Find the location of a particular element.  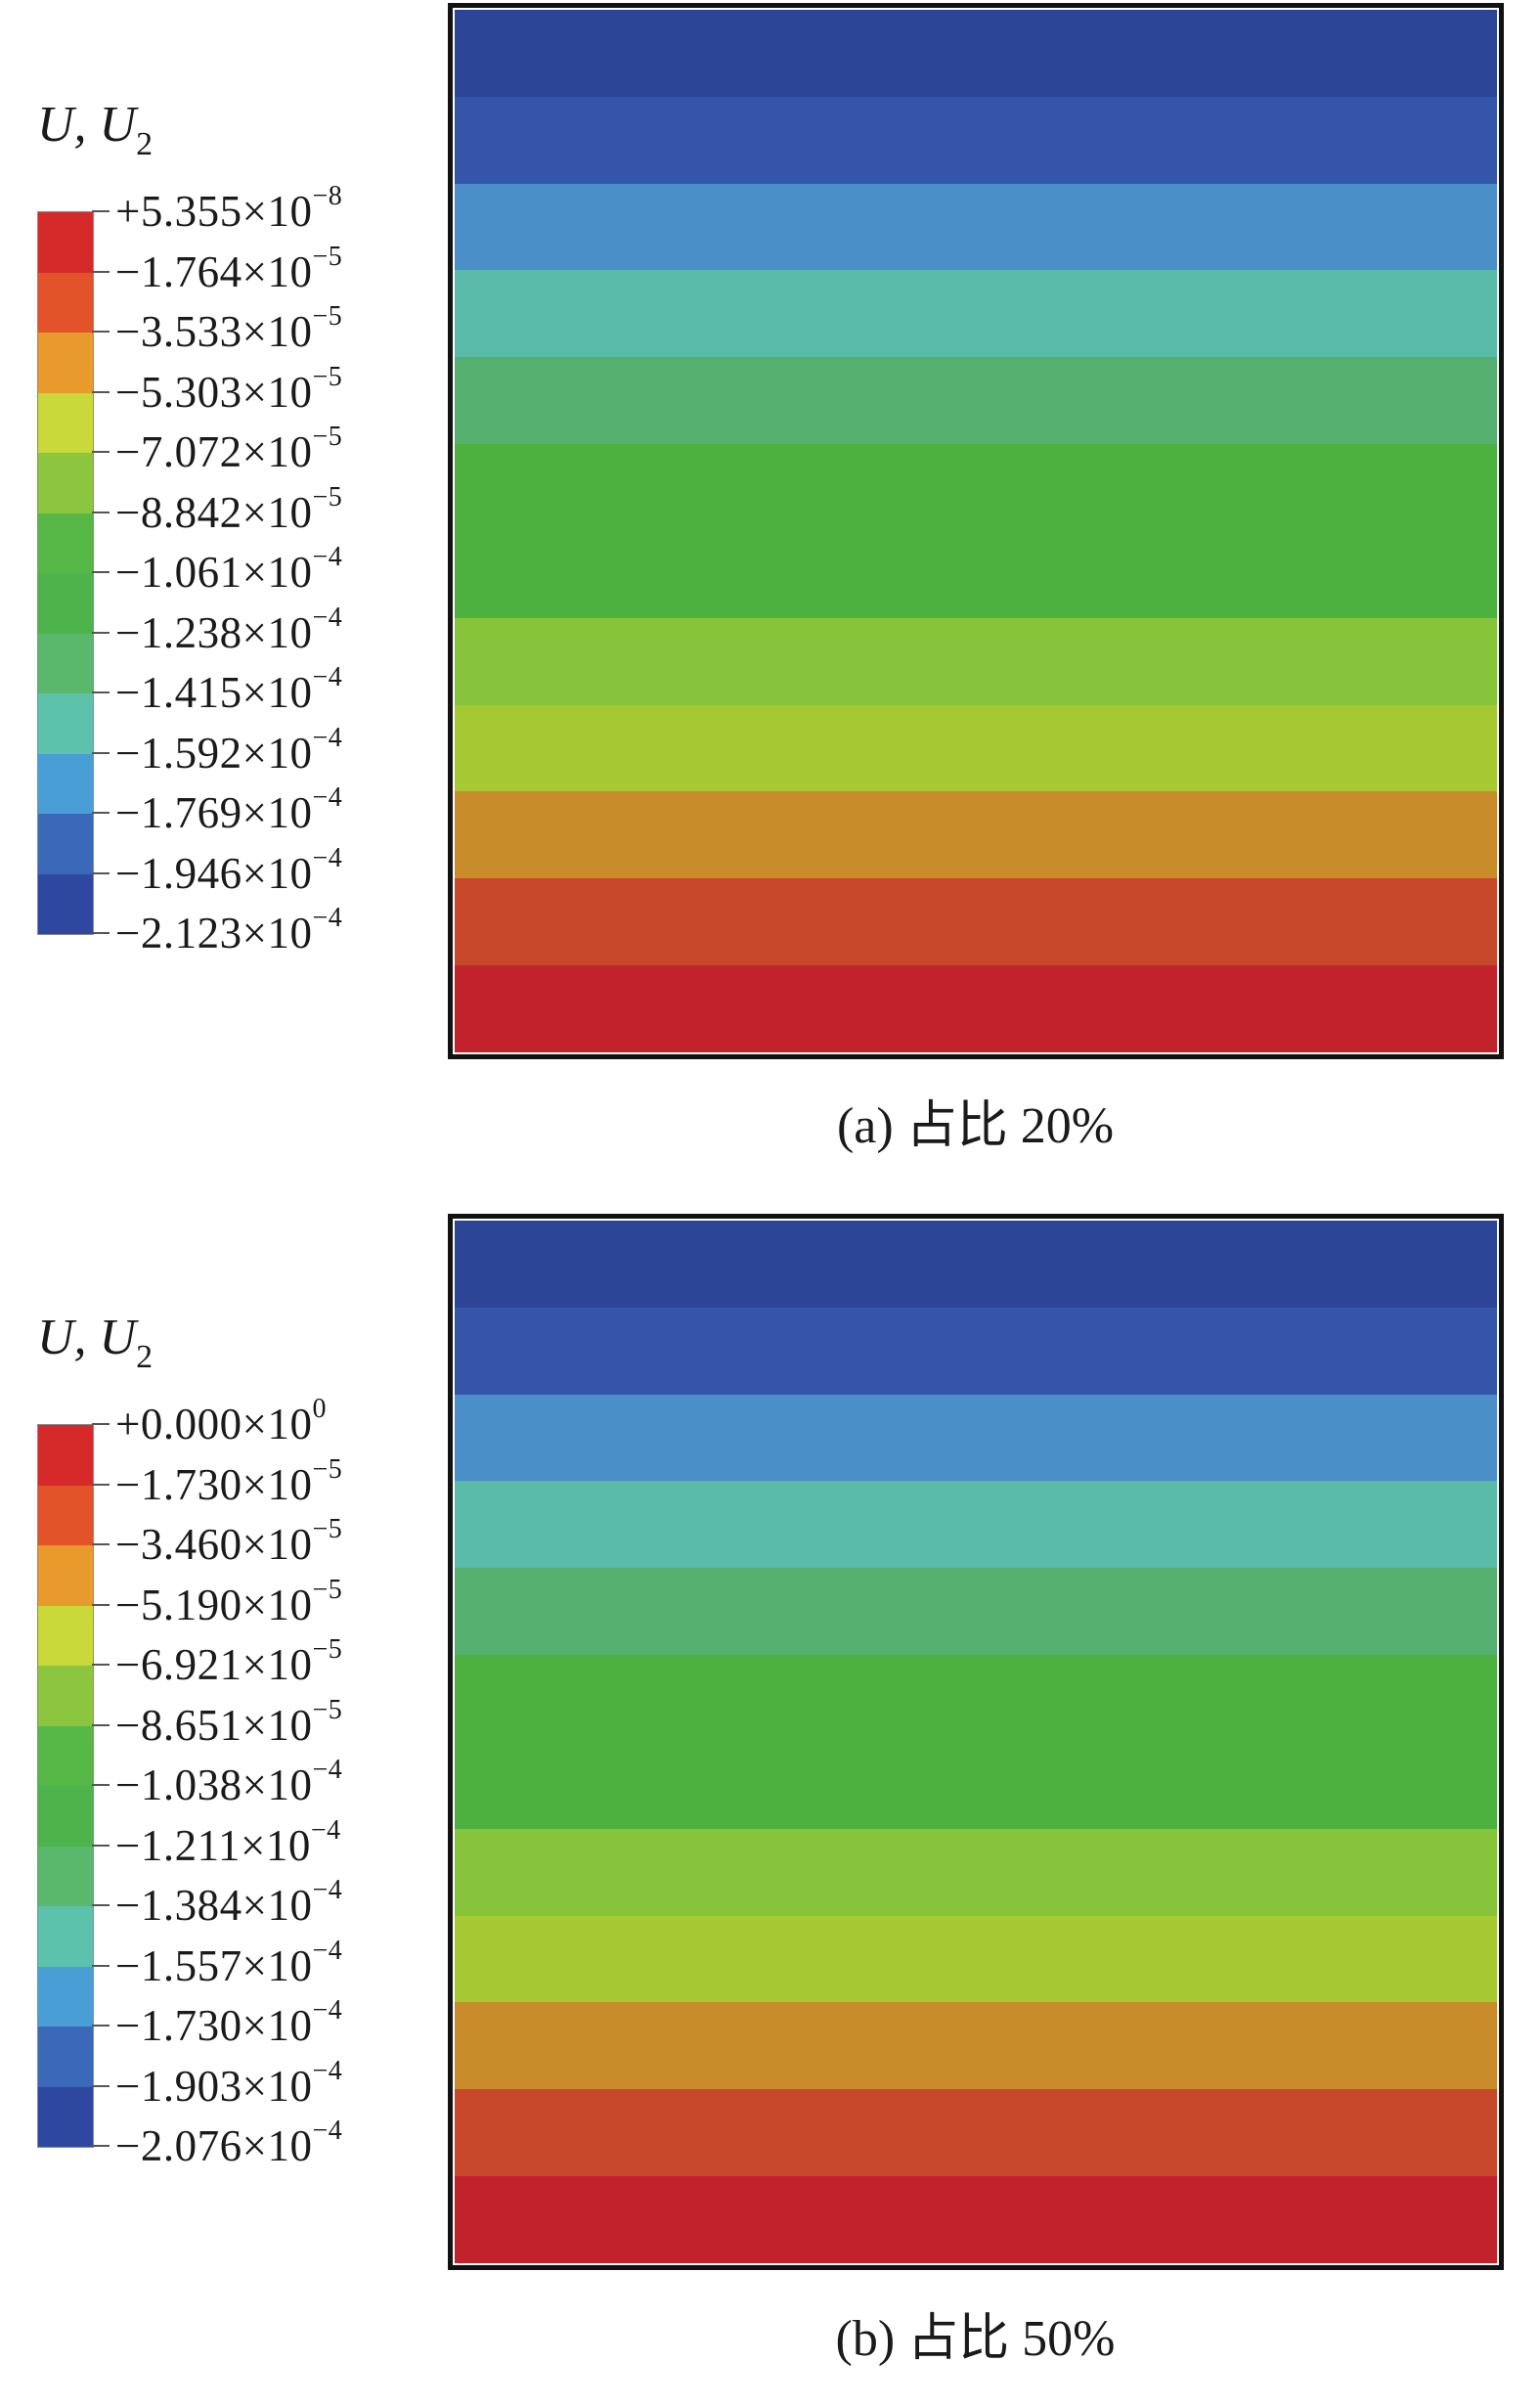

legend-label: −1.061×10⁻⁴ is located at coordinates (229, 569).